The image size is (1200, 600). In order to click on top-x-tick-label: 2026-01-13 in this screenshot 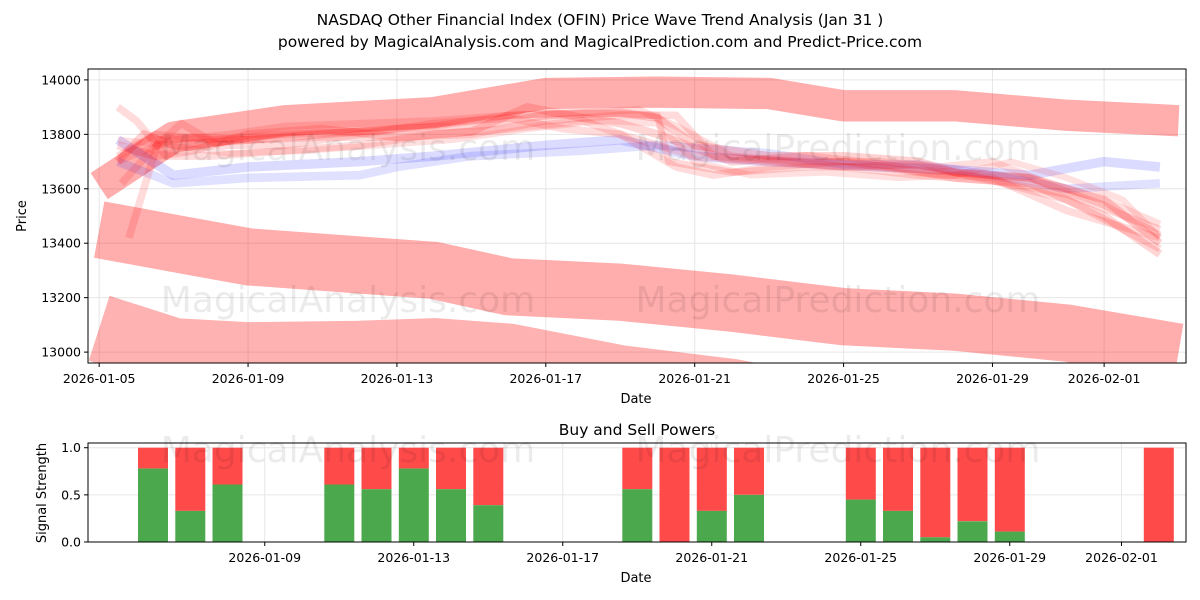, I will do `click(397, 378)`.